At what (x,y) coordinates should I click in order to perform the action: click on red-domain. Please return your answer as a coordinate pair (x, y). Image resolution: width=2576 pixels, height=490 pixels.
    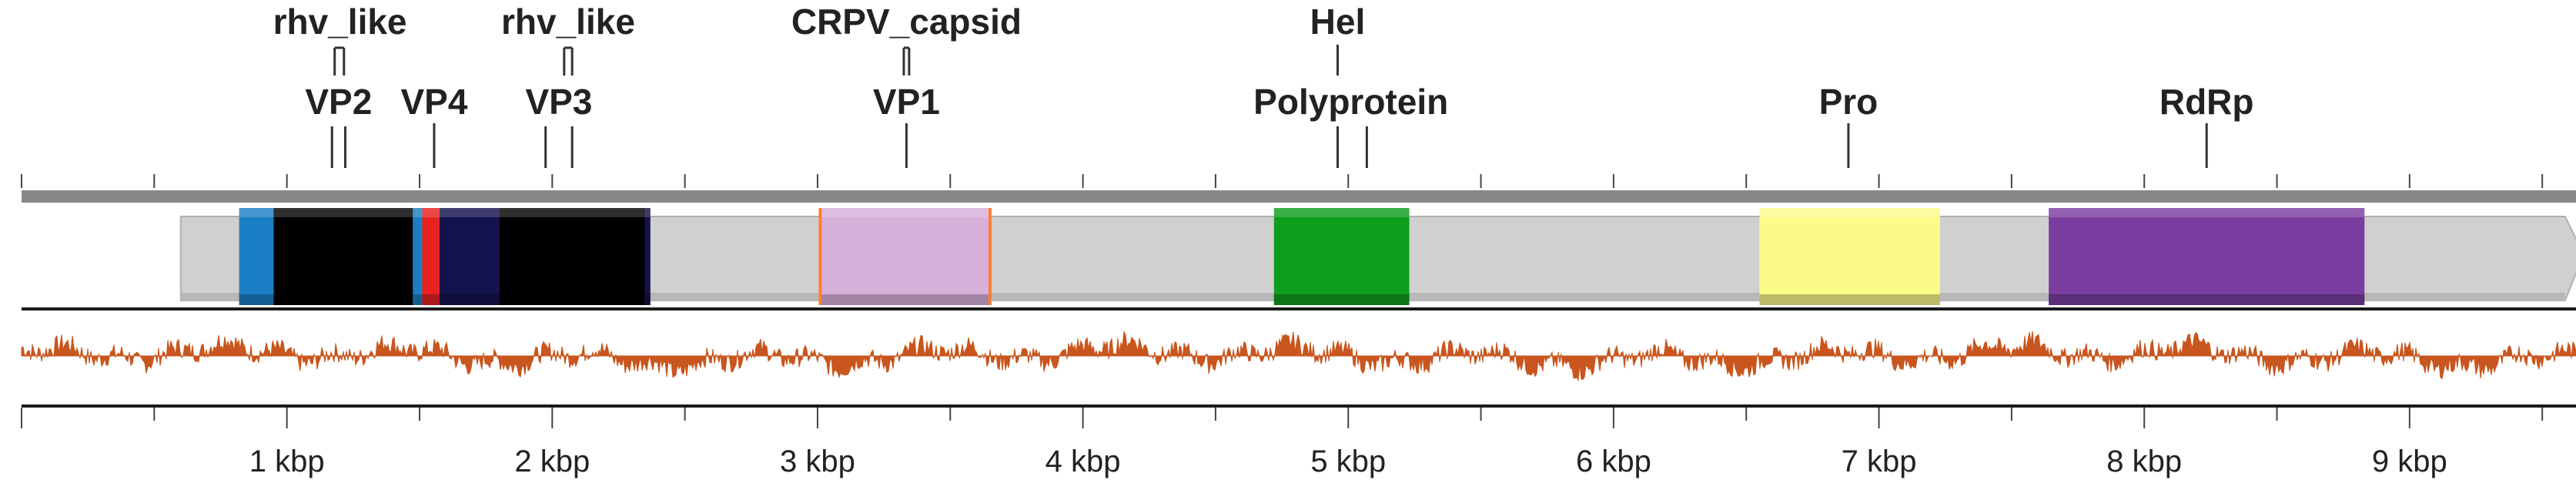
    Looking at the image, I should click on (431, 256).